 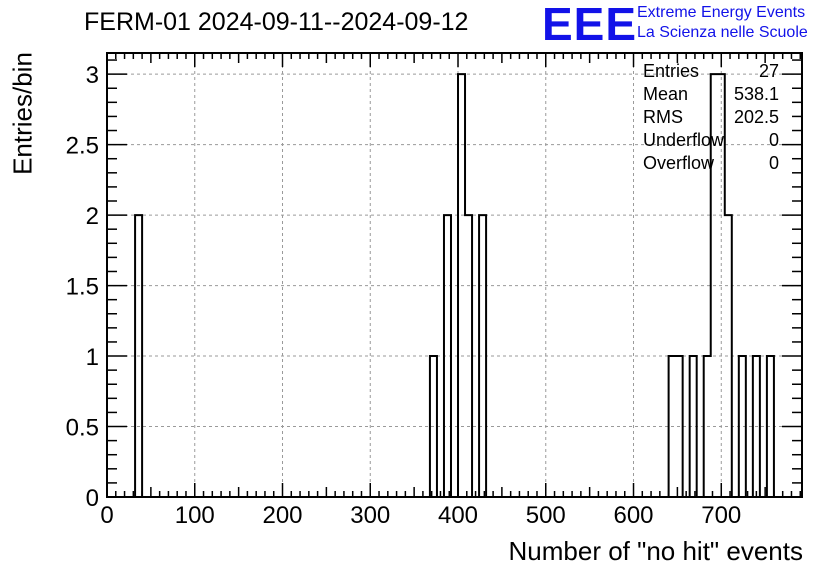 I want to click on stat-overflow: Overflow 0, so click(x=711, y=163).